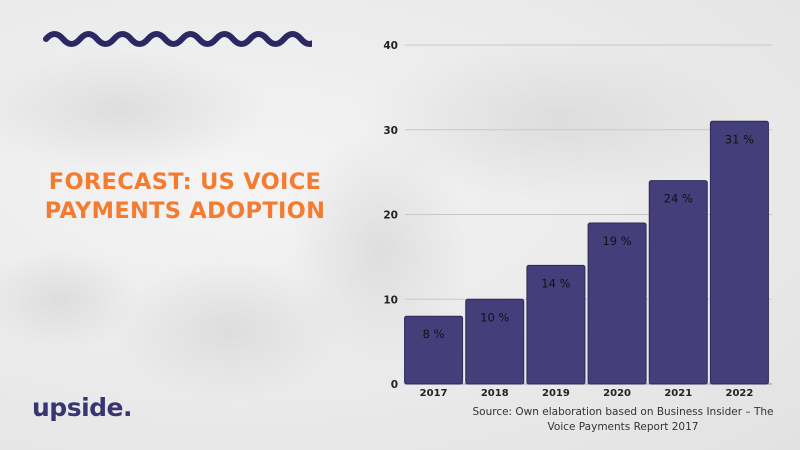  Describe the element at coordinates (390, 131) in the screenshot. I see `y-tick-label: 30` at that location.